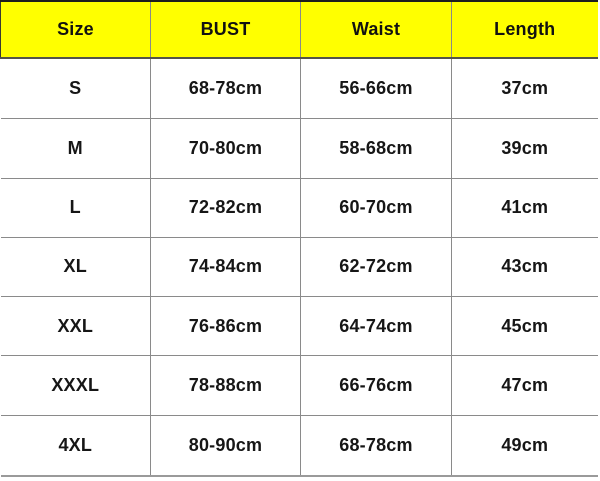 This screenshot has width=600, height=481. What do you see at coordinates (75, 207) in the screenshot?
I see `cell-size: L` at bounding box center [75, 207].